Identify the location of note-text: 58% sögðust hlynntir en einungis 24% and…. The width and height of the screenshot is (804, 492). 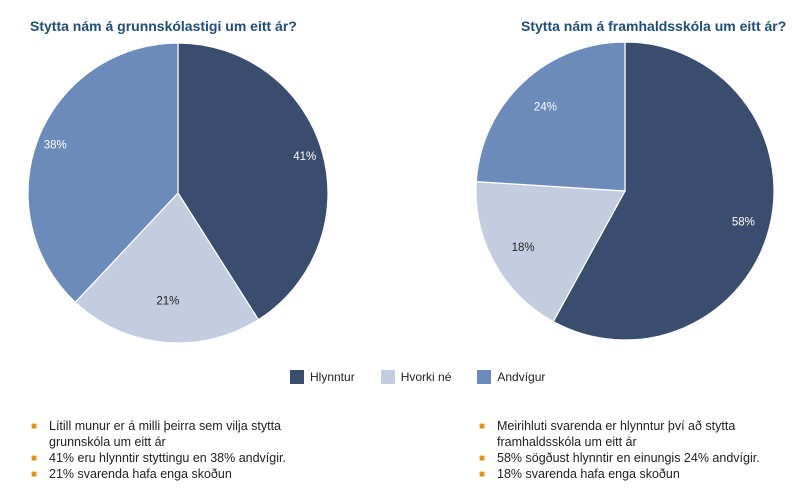
(628, 458).